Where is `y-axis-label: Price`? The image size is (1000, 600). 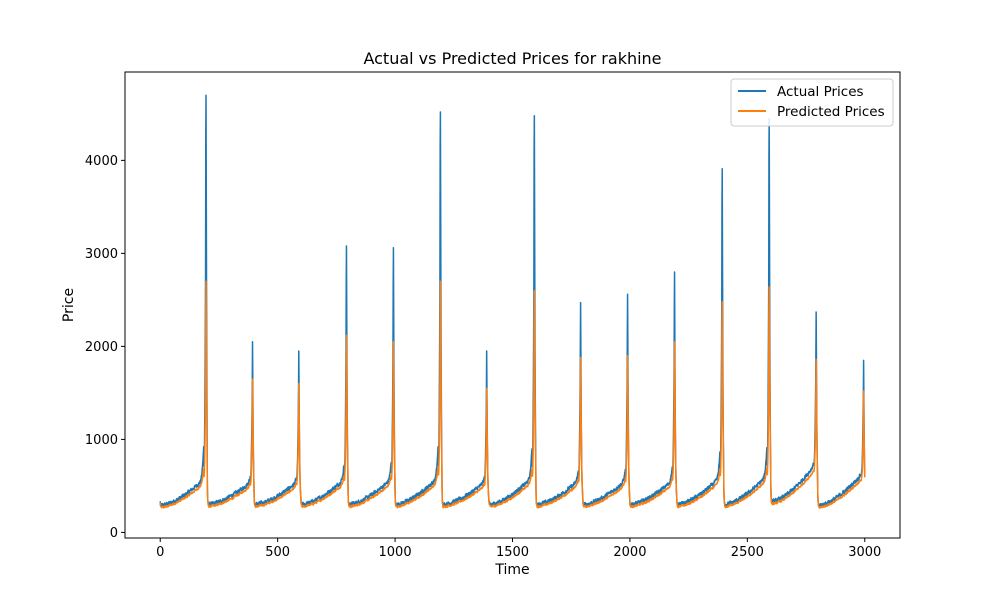 y-axis-label: Price is located at coordinates (69, 305).